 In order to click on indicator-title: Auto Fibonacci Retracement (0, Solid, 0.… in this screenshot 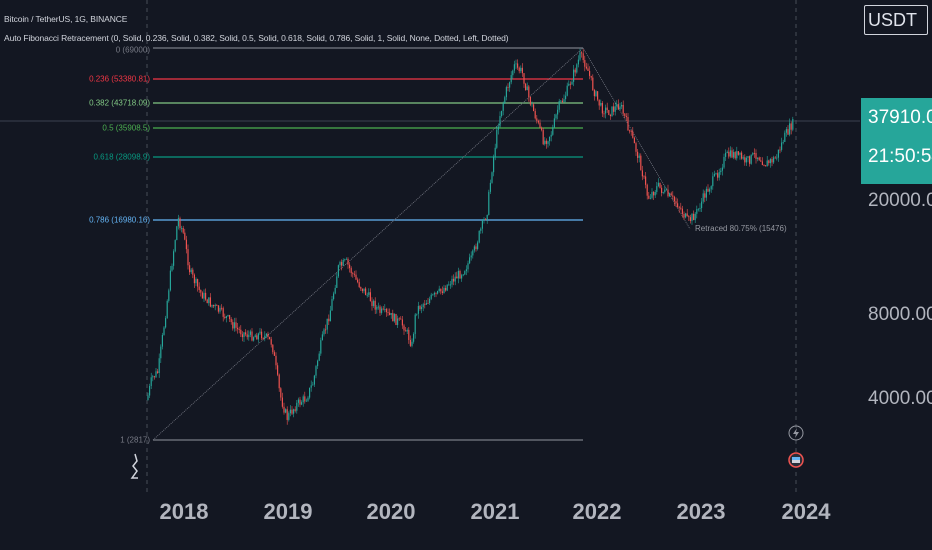, I will do `click(256, 38)`.